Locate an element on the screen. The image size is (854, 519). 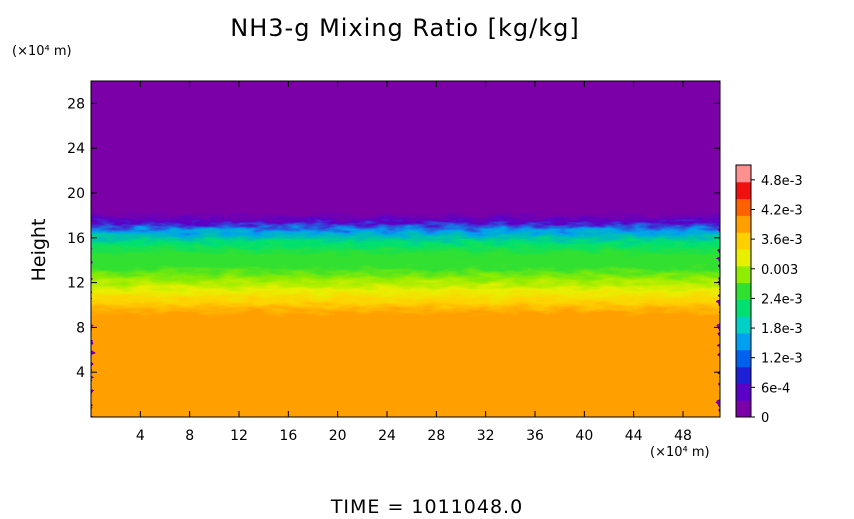
y-axis-unit: (×10⁴ m) is located at coordinates (42, 51).